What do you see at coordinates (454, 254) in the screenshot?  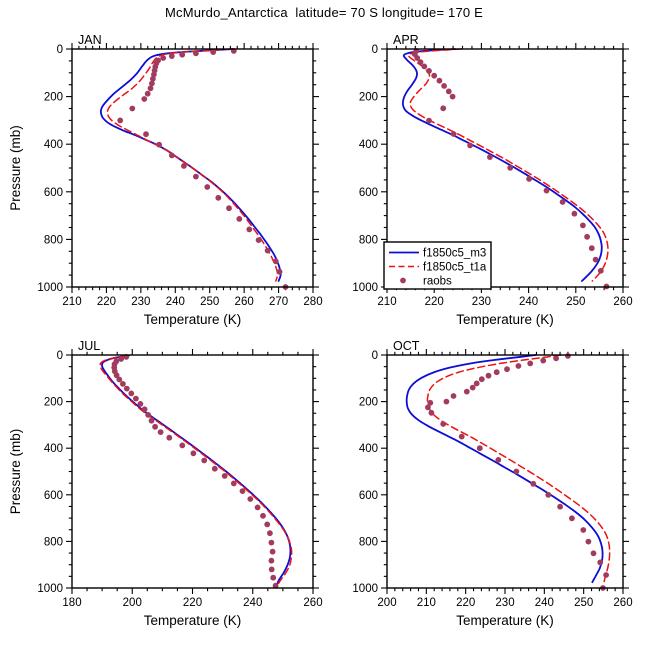 I see `legend-label: f1850c5_m3` at bounding box center [454, 254].